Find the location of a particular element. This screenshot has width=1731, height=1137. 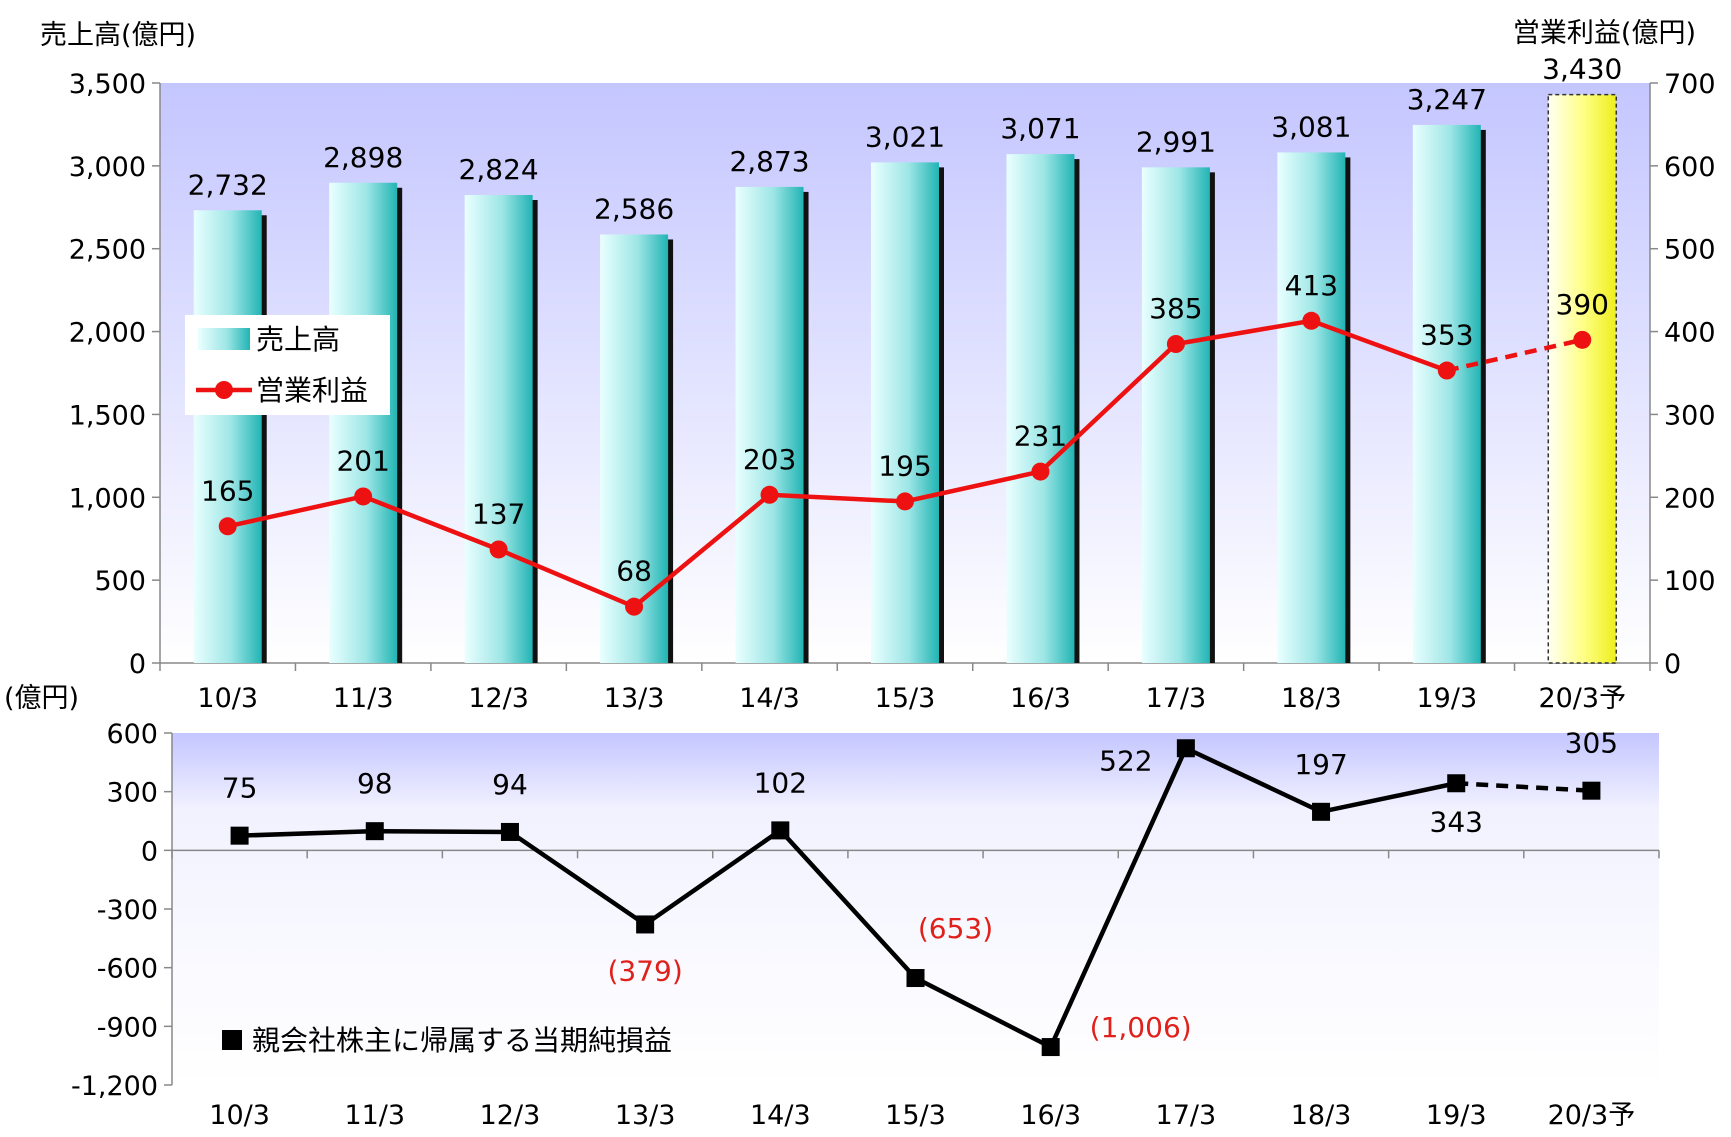

op-profit-value-label: 231 is located at coordinates (1040, 436).